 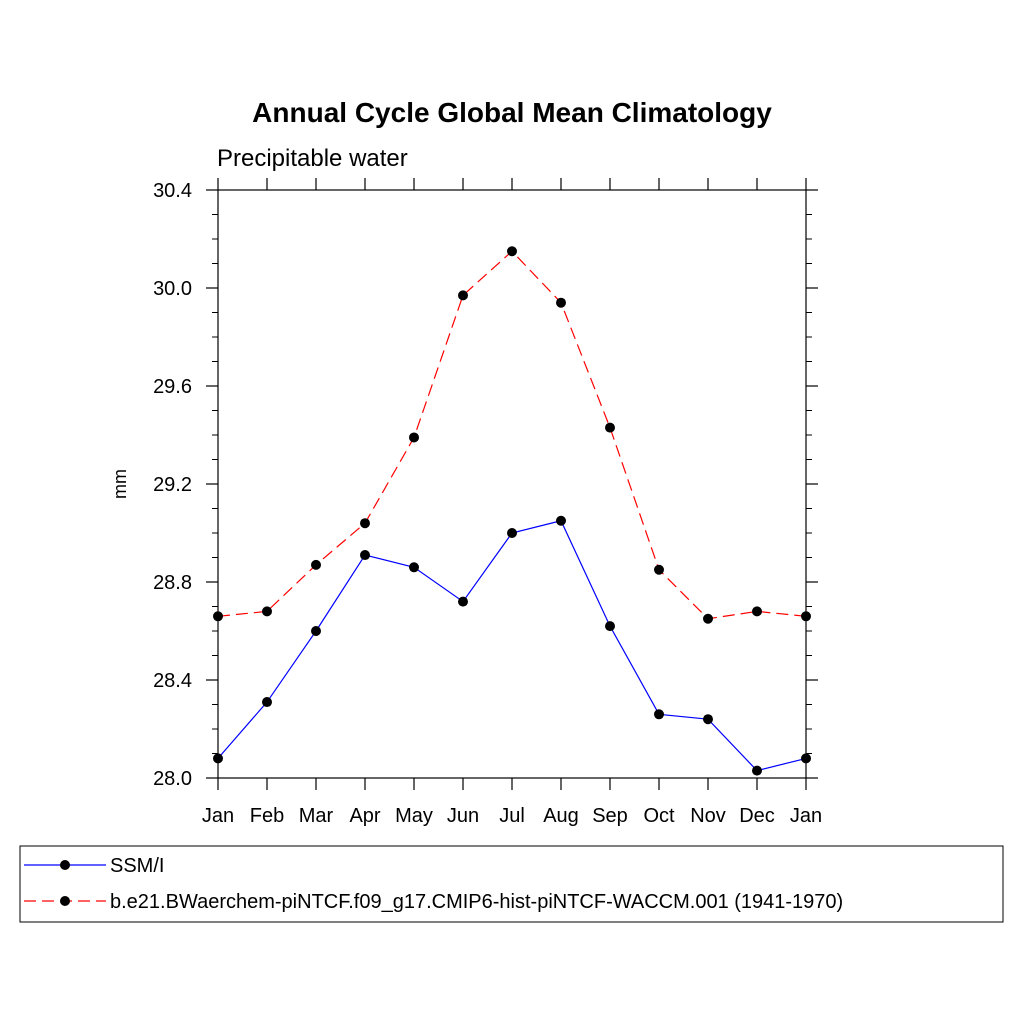 I want to click on x-tick-label: May, so click(x=414, y=816).